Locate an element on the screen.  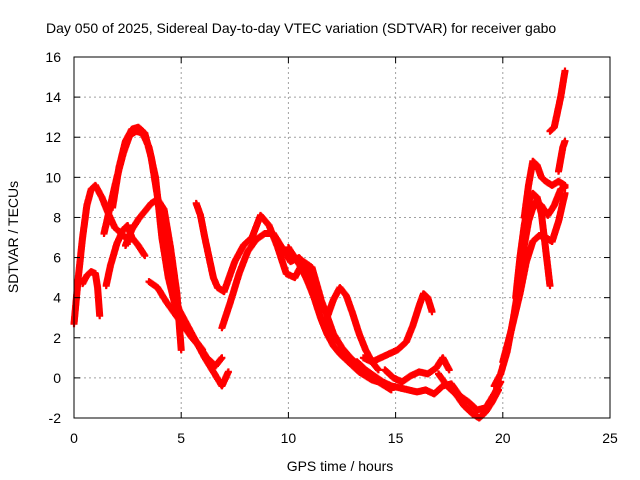
series-arc-g is located at coordinates (185, 324).